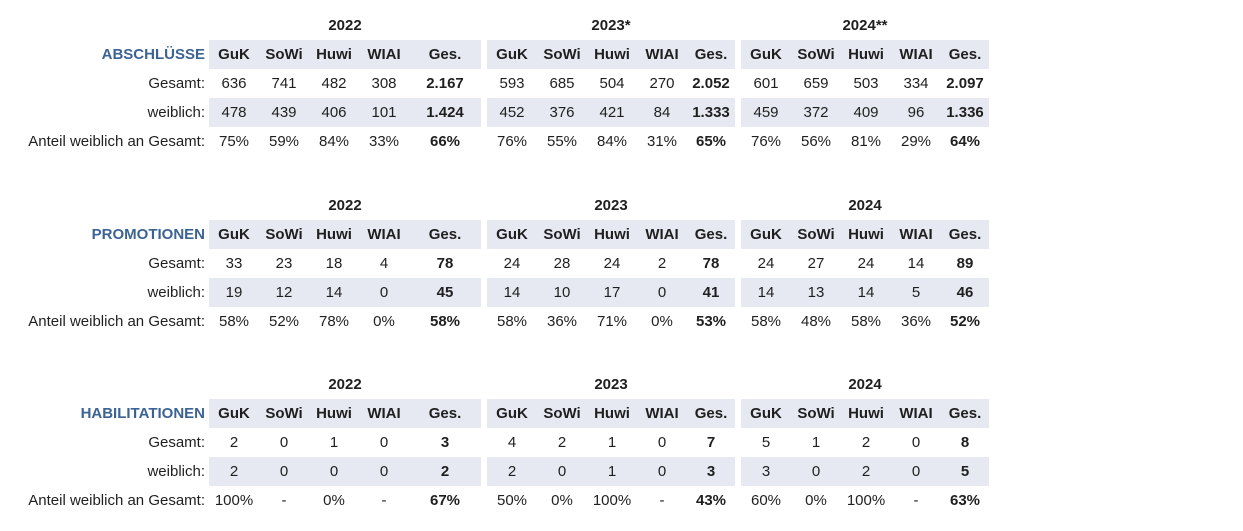  I want to click on table-cell: 1.424, so click(445, 112).